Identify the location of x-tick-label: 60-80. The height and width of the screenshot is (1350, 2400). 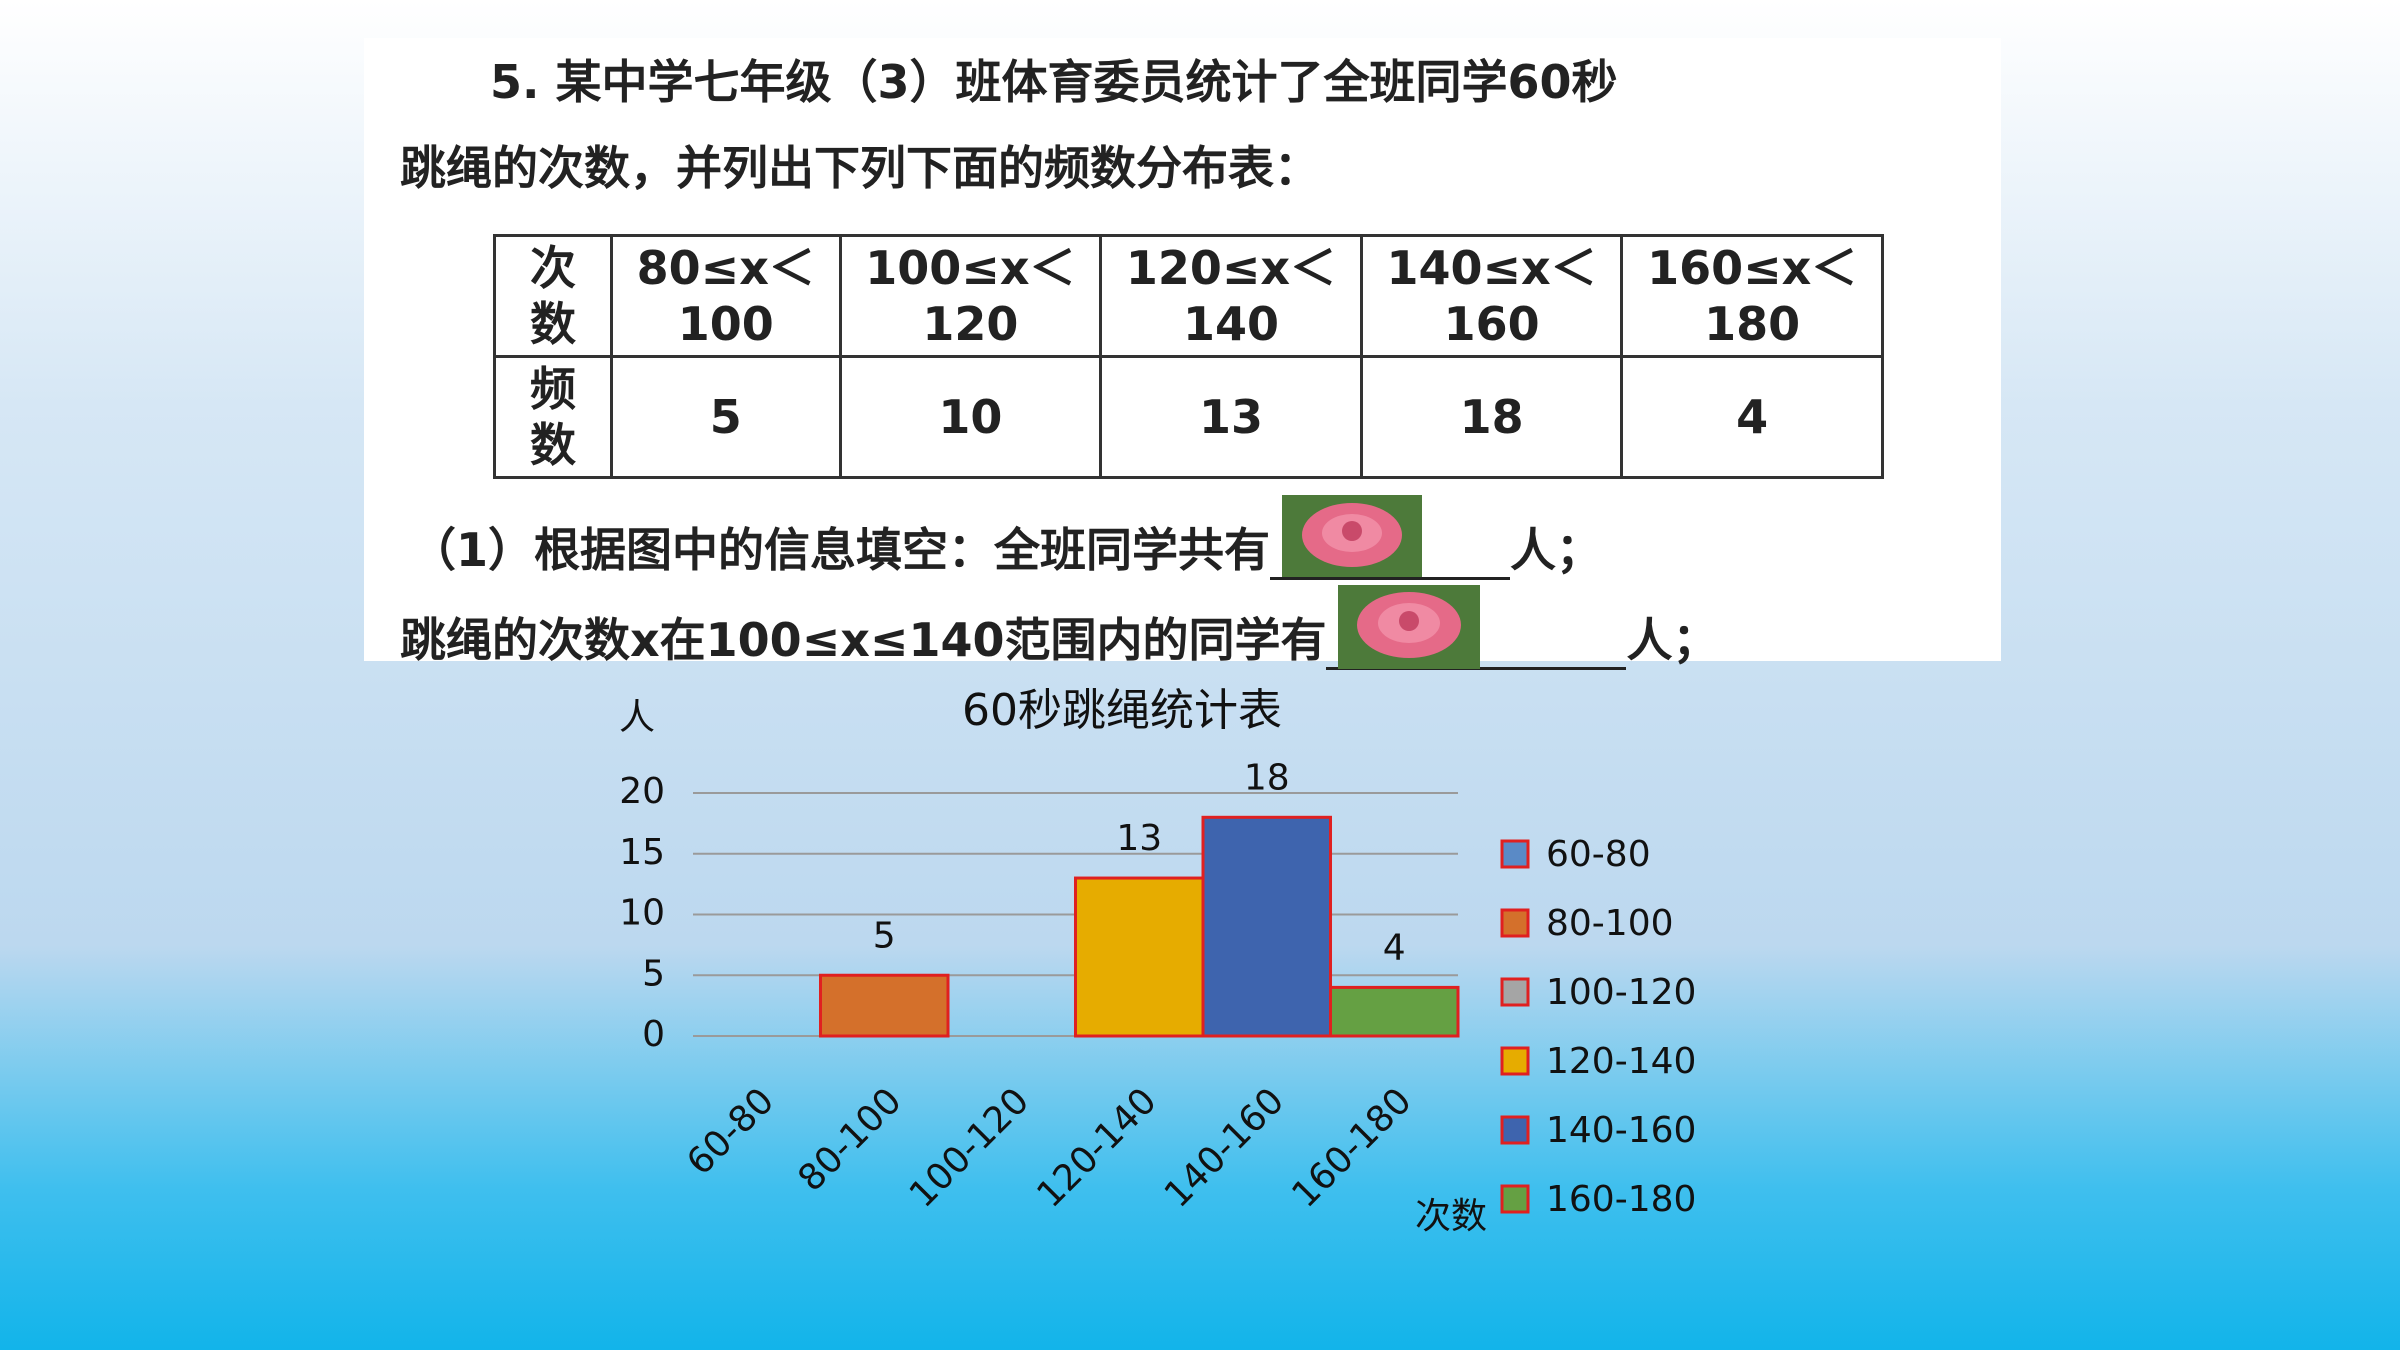
(730, 1131).